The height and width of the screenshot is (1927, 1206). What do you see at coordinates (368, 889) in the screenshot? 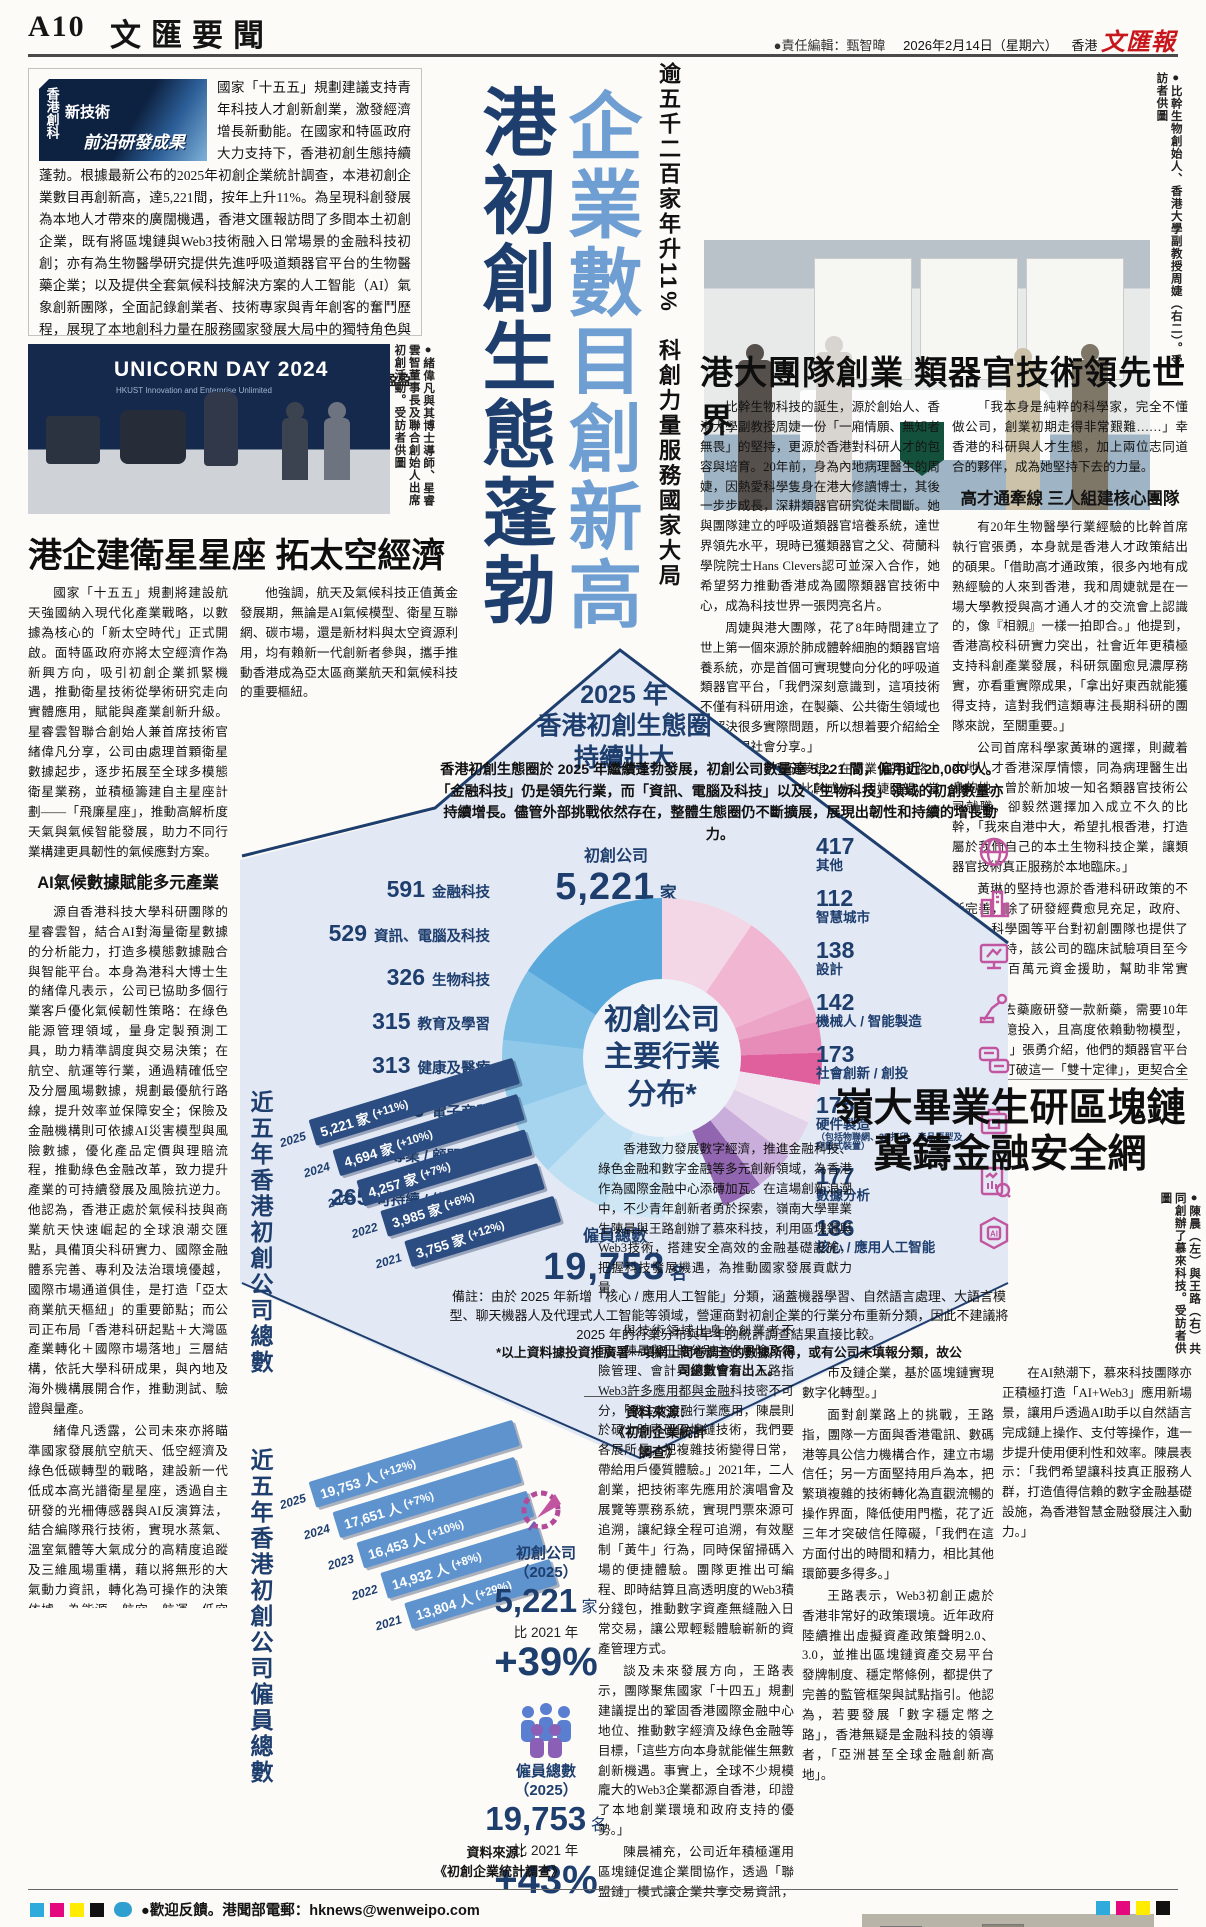
I see `donut-label-left: 591 金融科技` at bounding box center [368, 889].